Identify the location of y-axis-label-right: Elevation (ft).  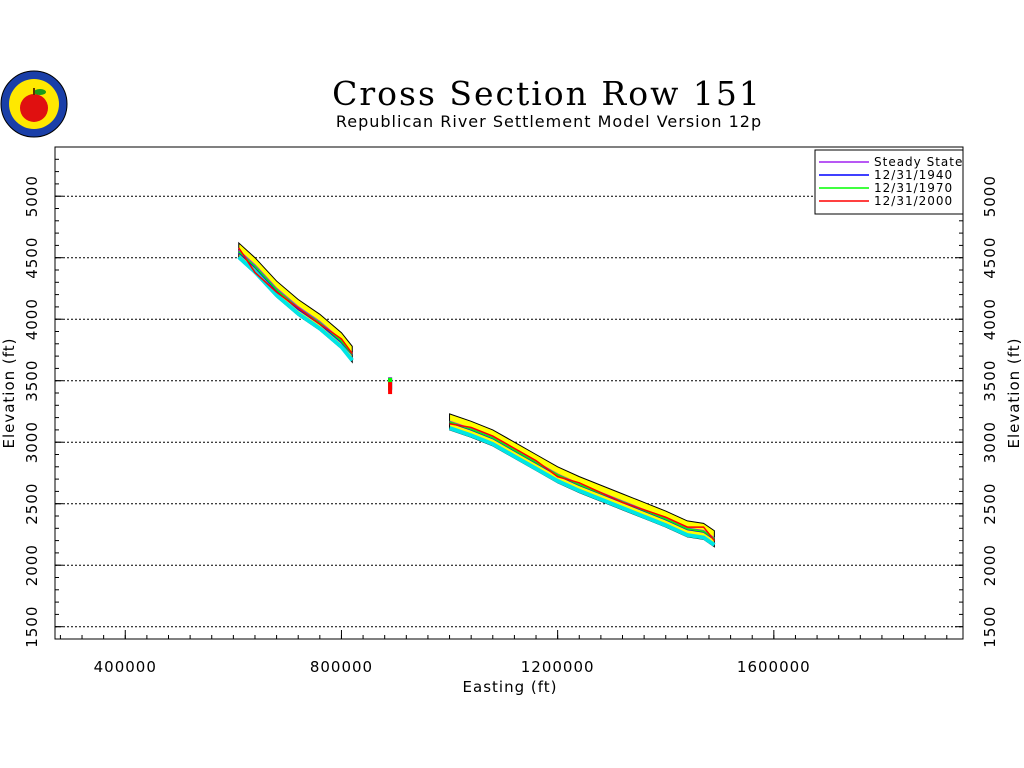
(1014, 392).